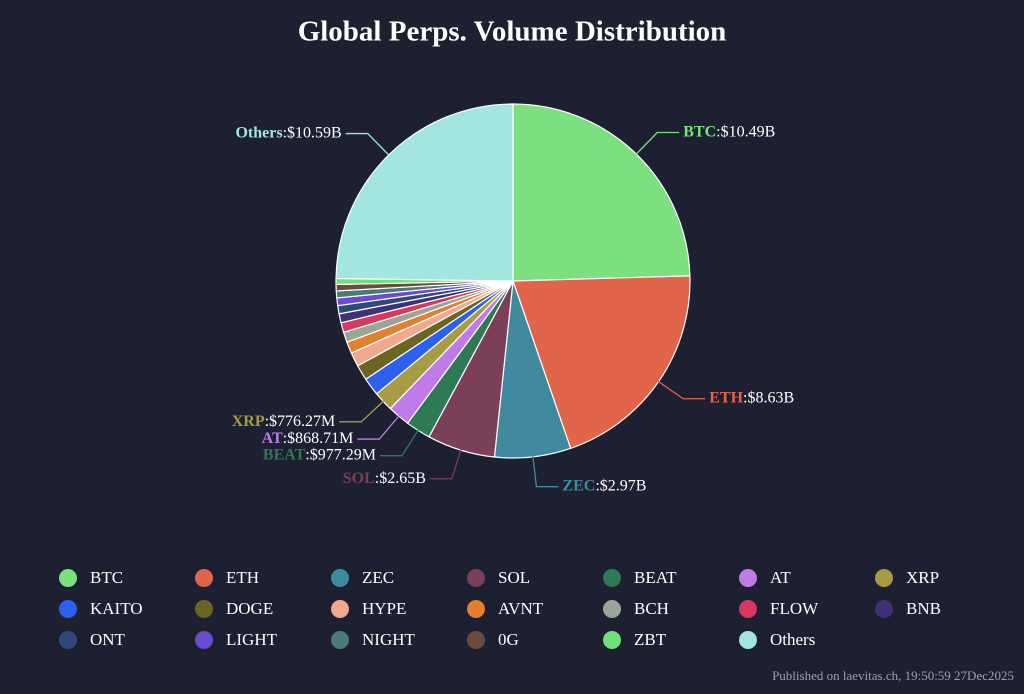 The image size is (1024, 694). Describe the element at coordinates (242, 577) in the screenshot. I see `legend-label: ETH` at that location.